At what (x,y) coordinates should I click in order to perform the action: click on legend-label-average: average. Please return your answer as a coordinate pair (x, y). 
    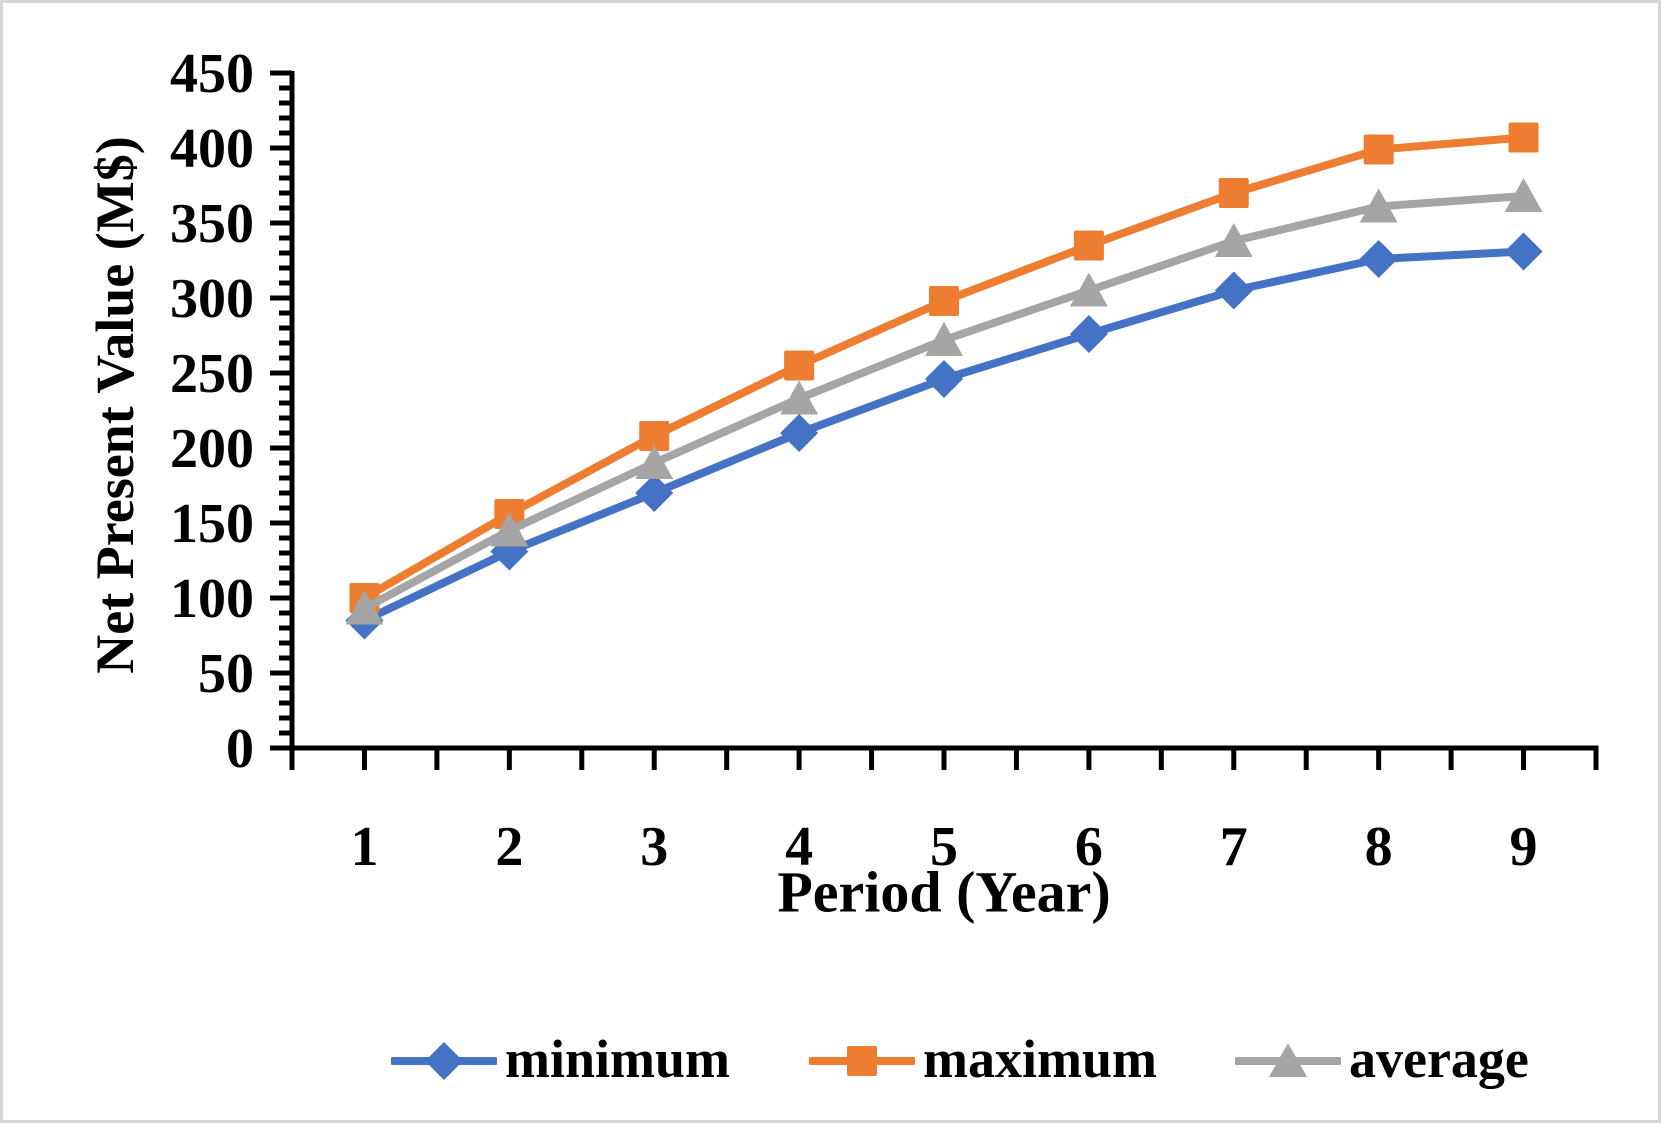
    Looking at the image, I should click on (1439, 1059).